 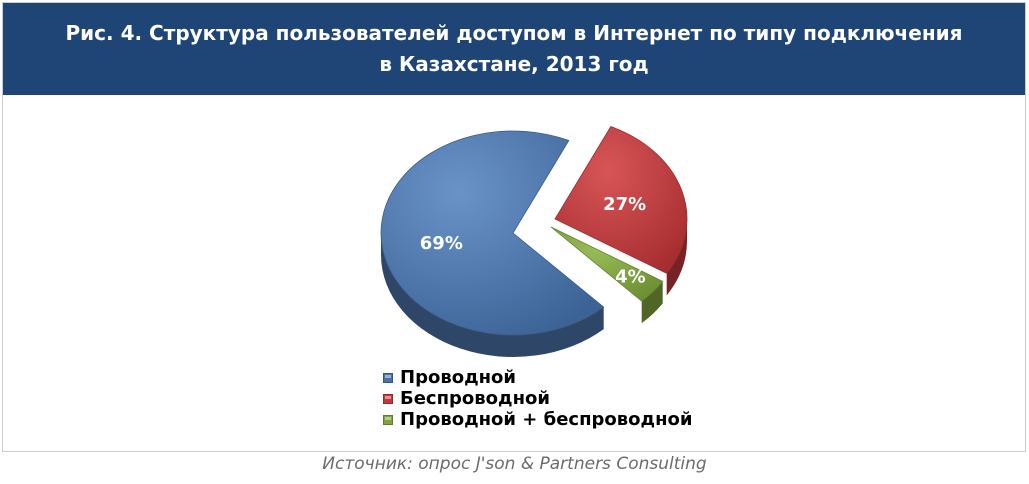 What do you see at coordinates (607, 264) in the screenshot?
I see `pie-slice-wired-wireless` at bounding box center [607, 264].